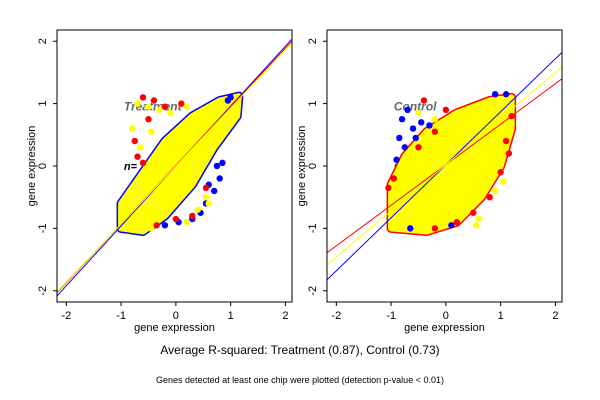  What do you see at coordinates (415, 107) in the screenshot?
I see `panel-label: Control` at bounding box center [415, 107].